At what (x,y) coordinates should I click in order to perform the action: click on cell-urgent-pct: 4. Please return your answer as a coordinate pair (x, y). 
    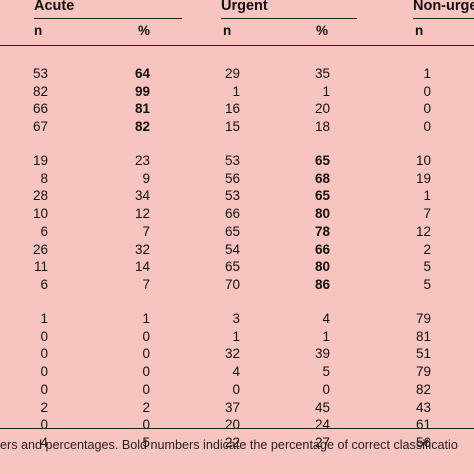
    Looking at the image, I should click on (326, 318).